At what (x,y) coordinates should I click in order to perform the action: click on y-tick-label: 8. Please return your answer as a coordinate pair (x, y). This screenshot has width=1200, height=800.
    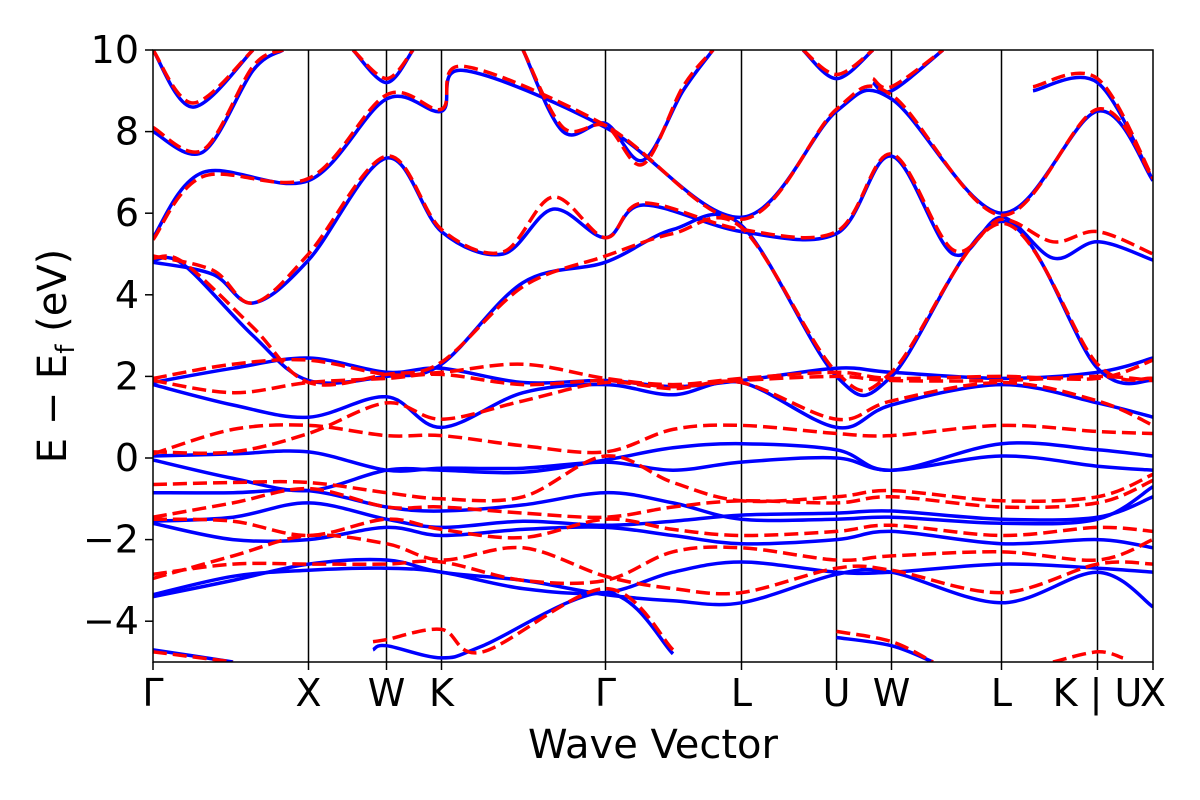
    Looking at the image, I should click on (127, 132).